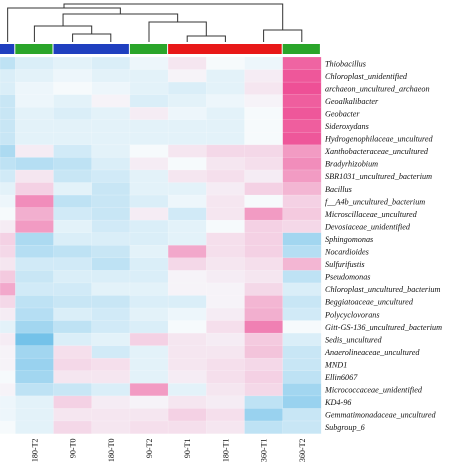 The width and height of the screenshot is (474, 474). I want to click on column-label: 90-T2, so click(149, 449).